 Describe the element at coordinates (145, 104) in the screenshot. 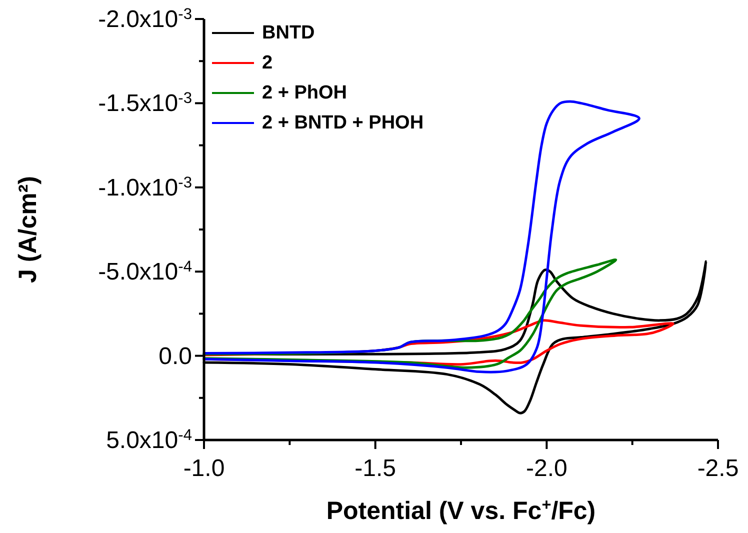

I see `y-tick-label: -1.5x10$^{-3}$` at that location.